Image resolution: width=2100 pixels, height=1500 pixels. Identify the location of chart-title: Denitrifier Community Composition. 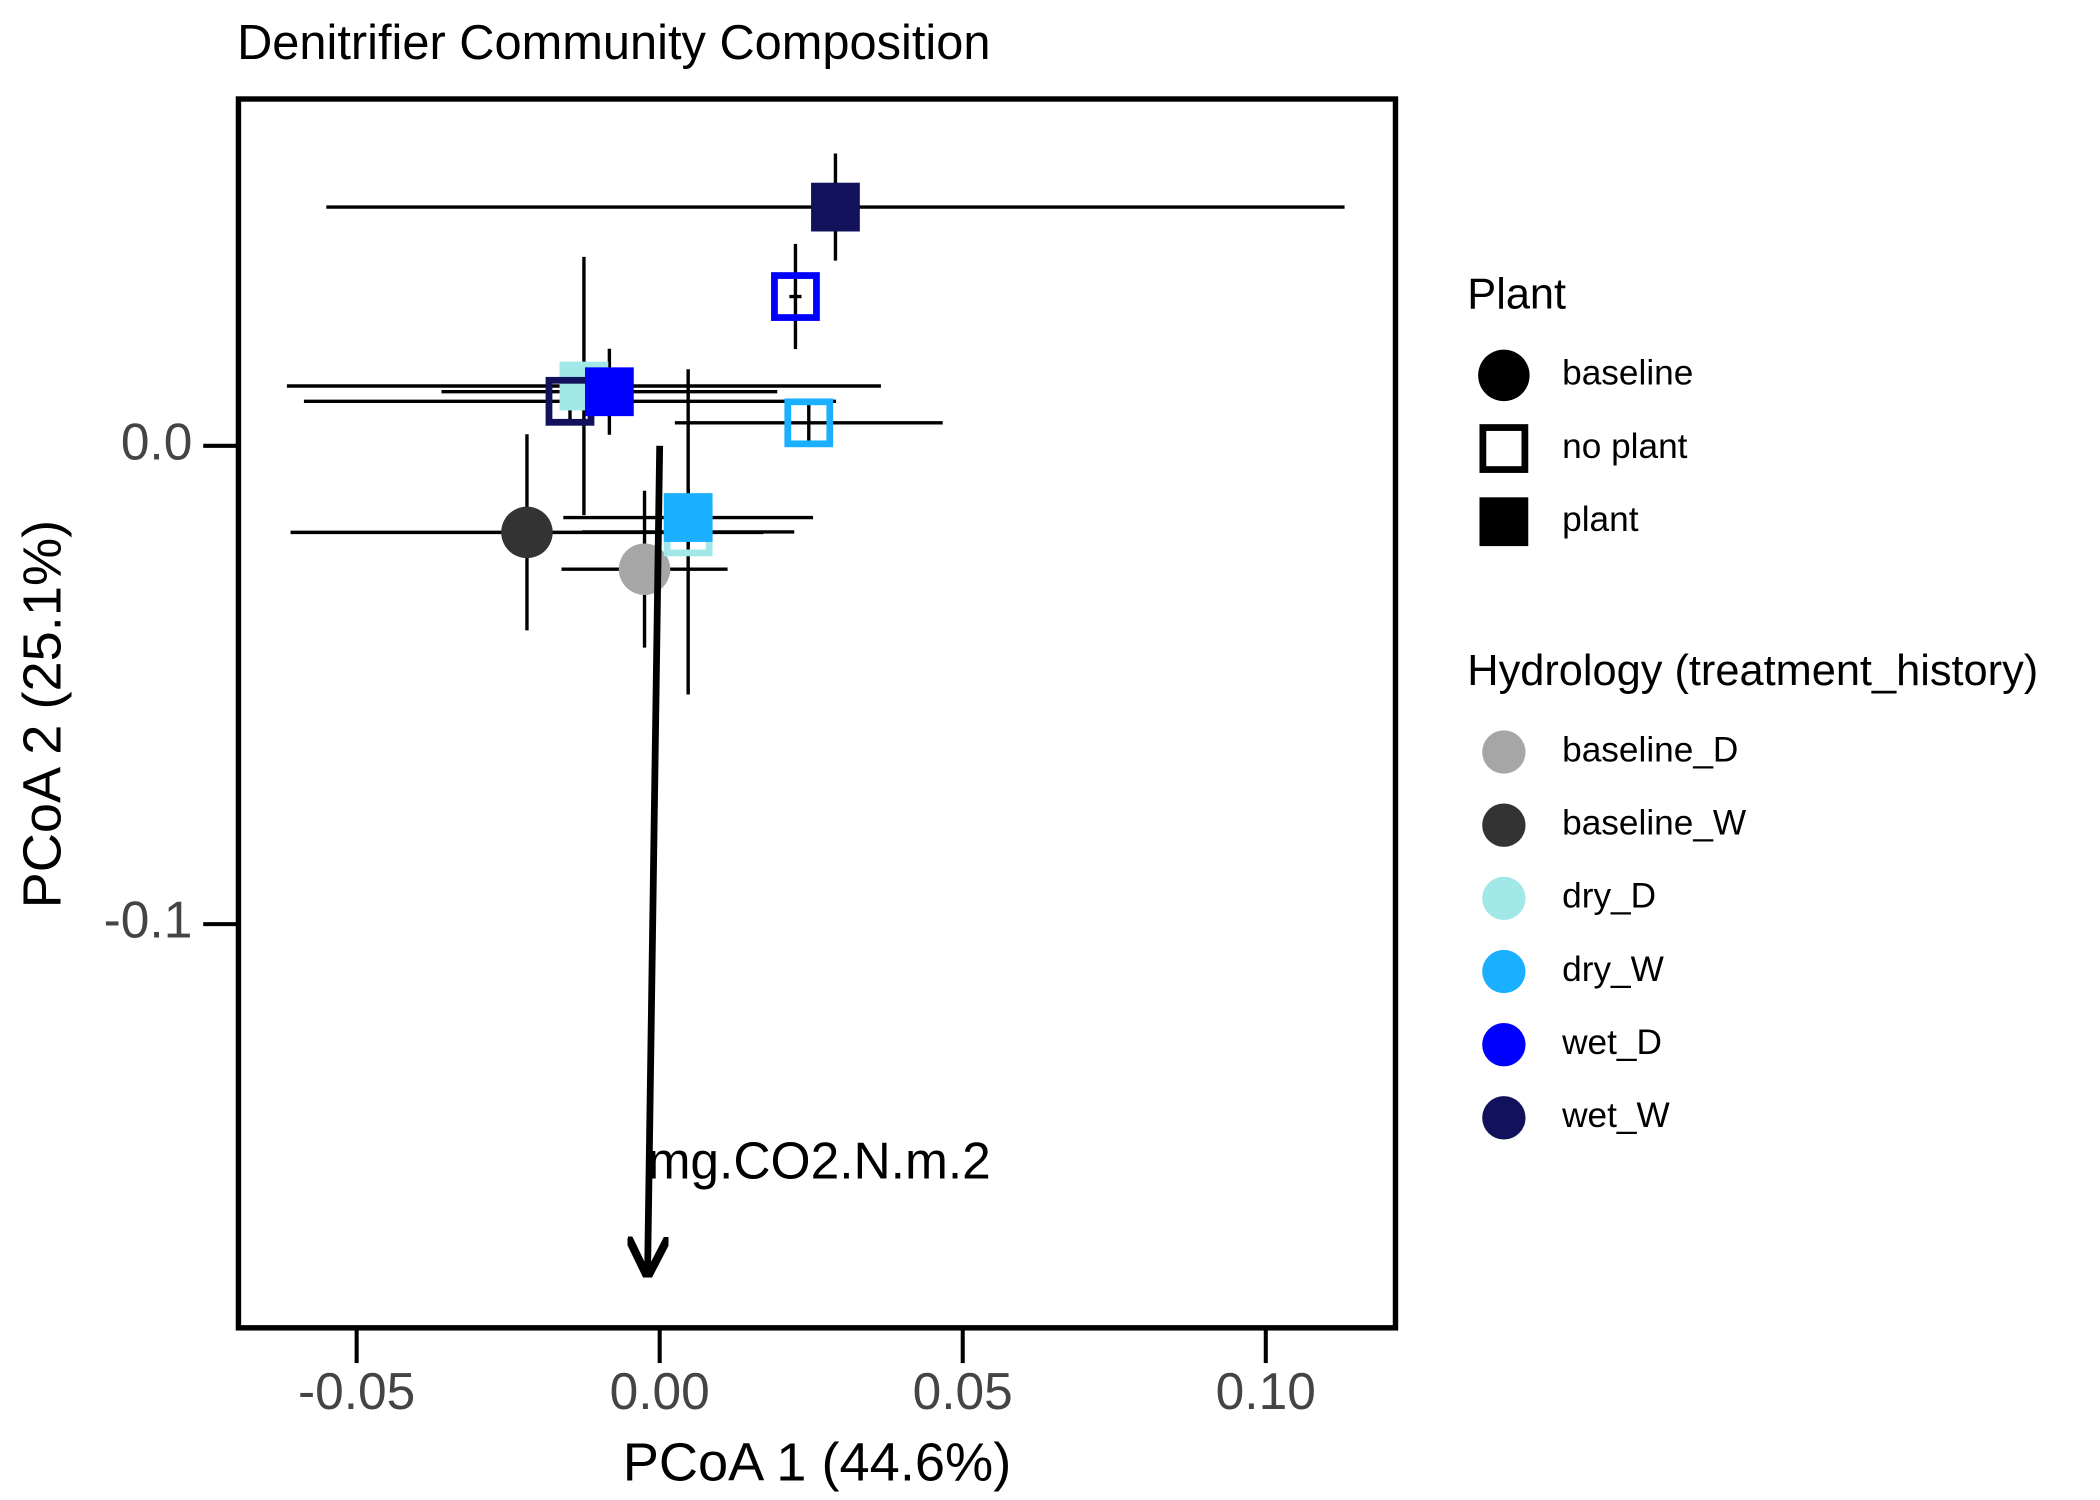
(613, 43).